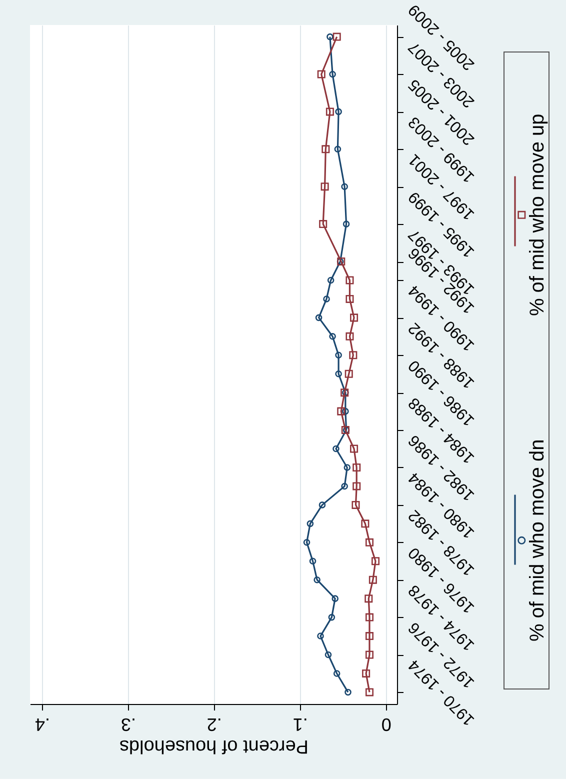  I want to click on x-tick-label: .1, so click(300, 724).